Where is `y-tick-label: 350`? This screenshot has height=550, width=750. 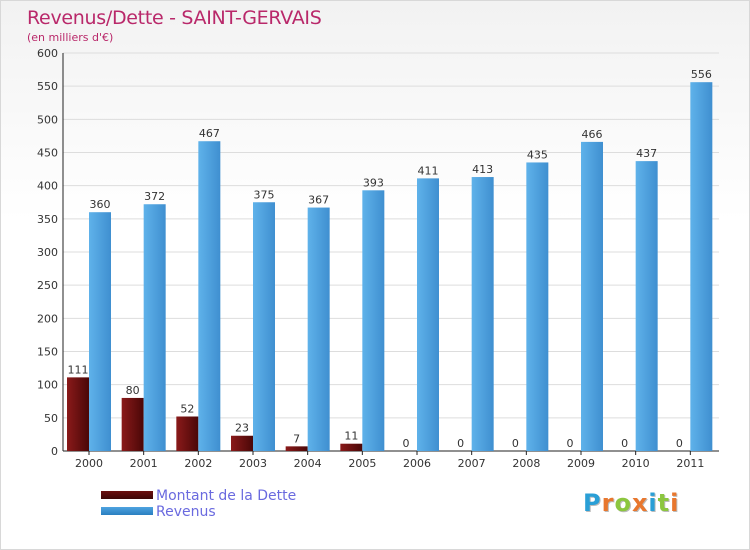
y-tick-label: 350 is located at coordinates (47, 219).